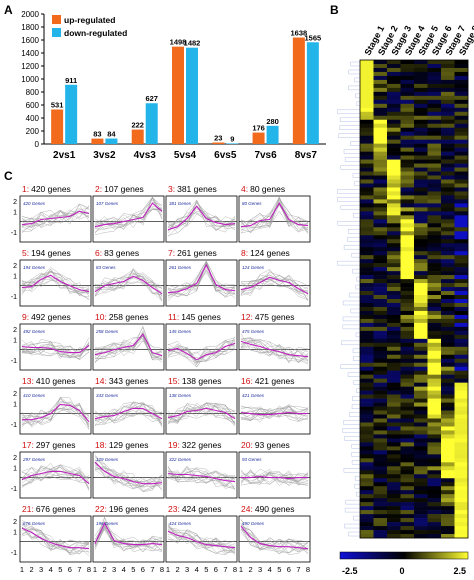 The width and height of the screenshot is (474, 580). Describe the element at coordinates (270, 569) in the screenshot. I see `x-tick-label: 4` at that location.